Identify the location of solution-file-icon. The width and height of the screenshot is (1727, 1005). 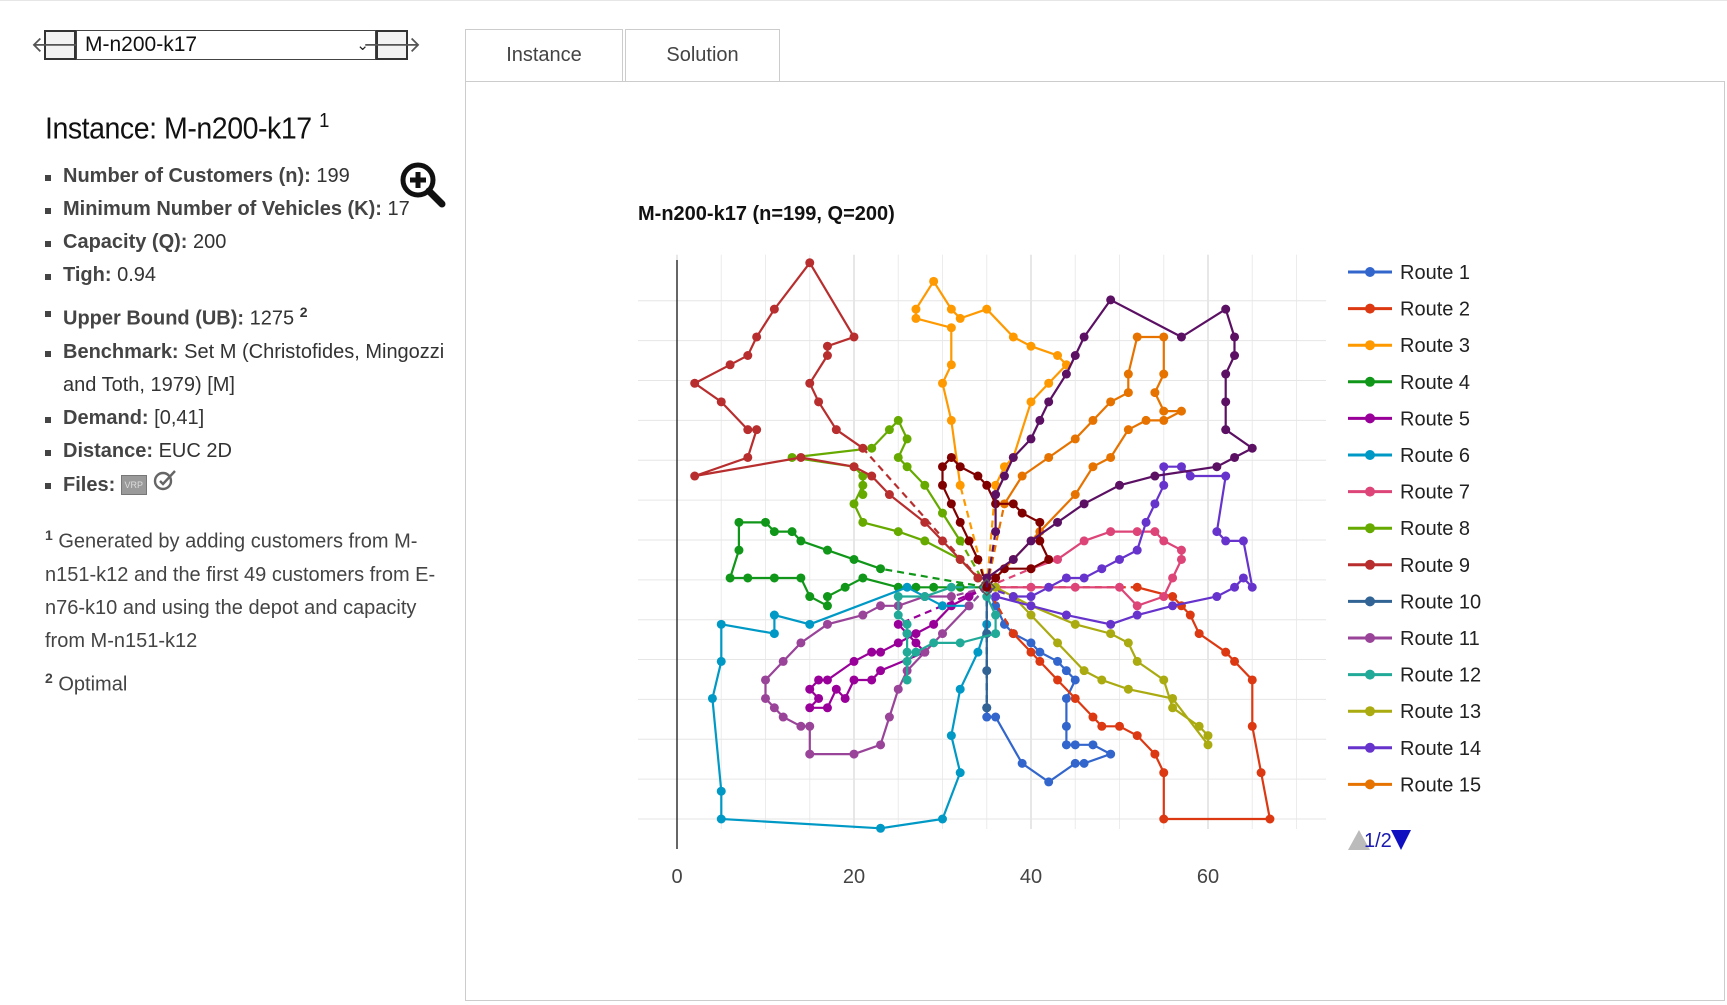
(165, 485).